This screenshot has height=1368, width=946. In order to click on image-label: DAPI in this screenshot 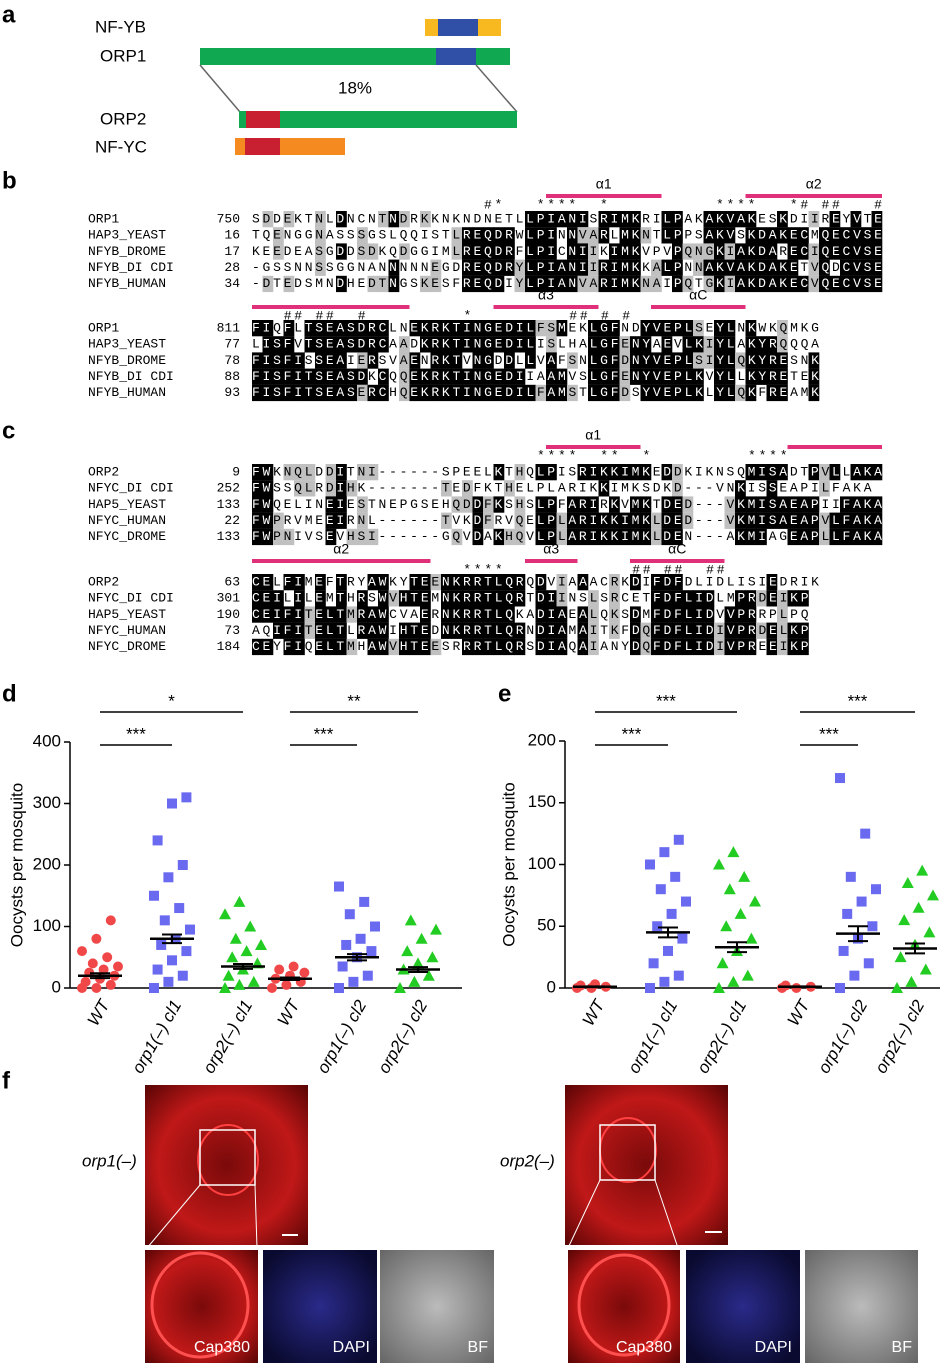, I will do `click(773, 1347)`.